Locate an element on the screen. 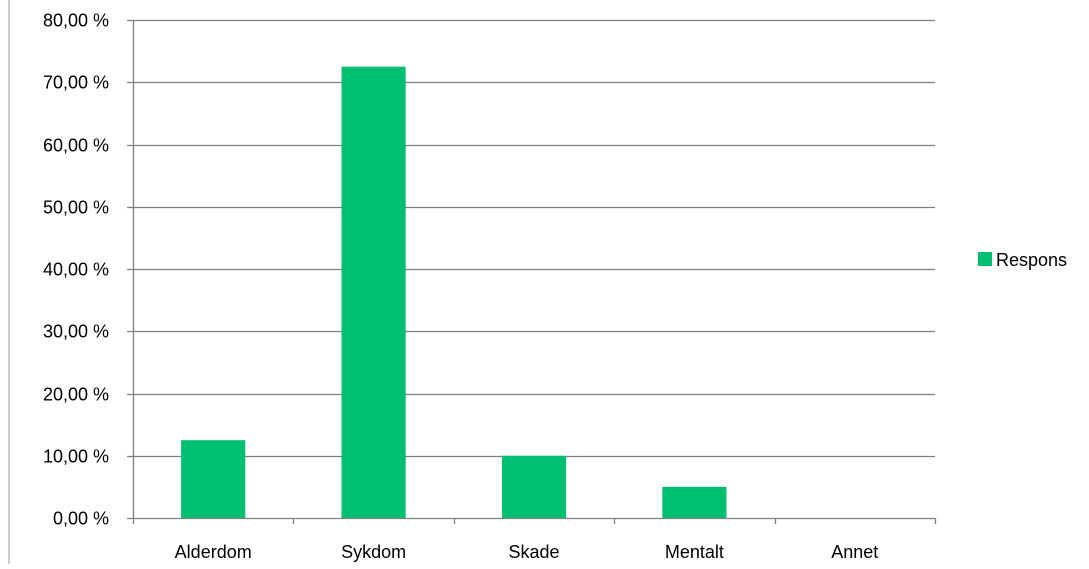  x-tick-label: Skade is located at coordinates (533, 552).